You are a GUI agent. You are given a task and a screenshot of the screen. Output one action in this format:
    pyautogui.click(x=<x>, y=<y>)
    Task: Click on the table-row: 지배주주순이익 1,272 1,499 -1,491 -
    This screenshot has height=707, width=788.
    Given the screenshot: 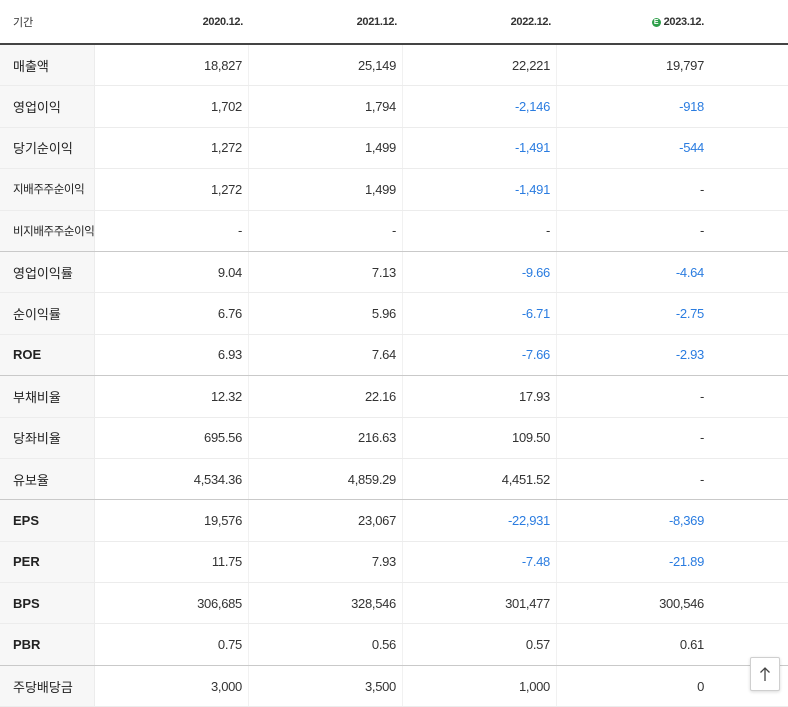 What is the action you would take?
    pyautogui.click(x=394, y=190)
    